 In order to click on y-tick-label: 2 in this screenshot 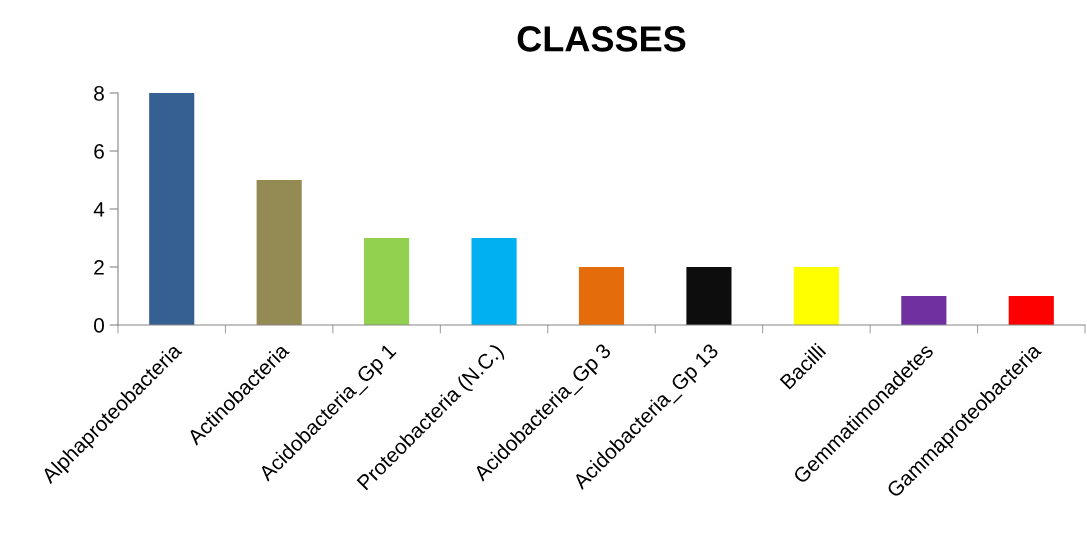, I will do `click(99, 267)`.